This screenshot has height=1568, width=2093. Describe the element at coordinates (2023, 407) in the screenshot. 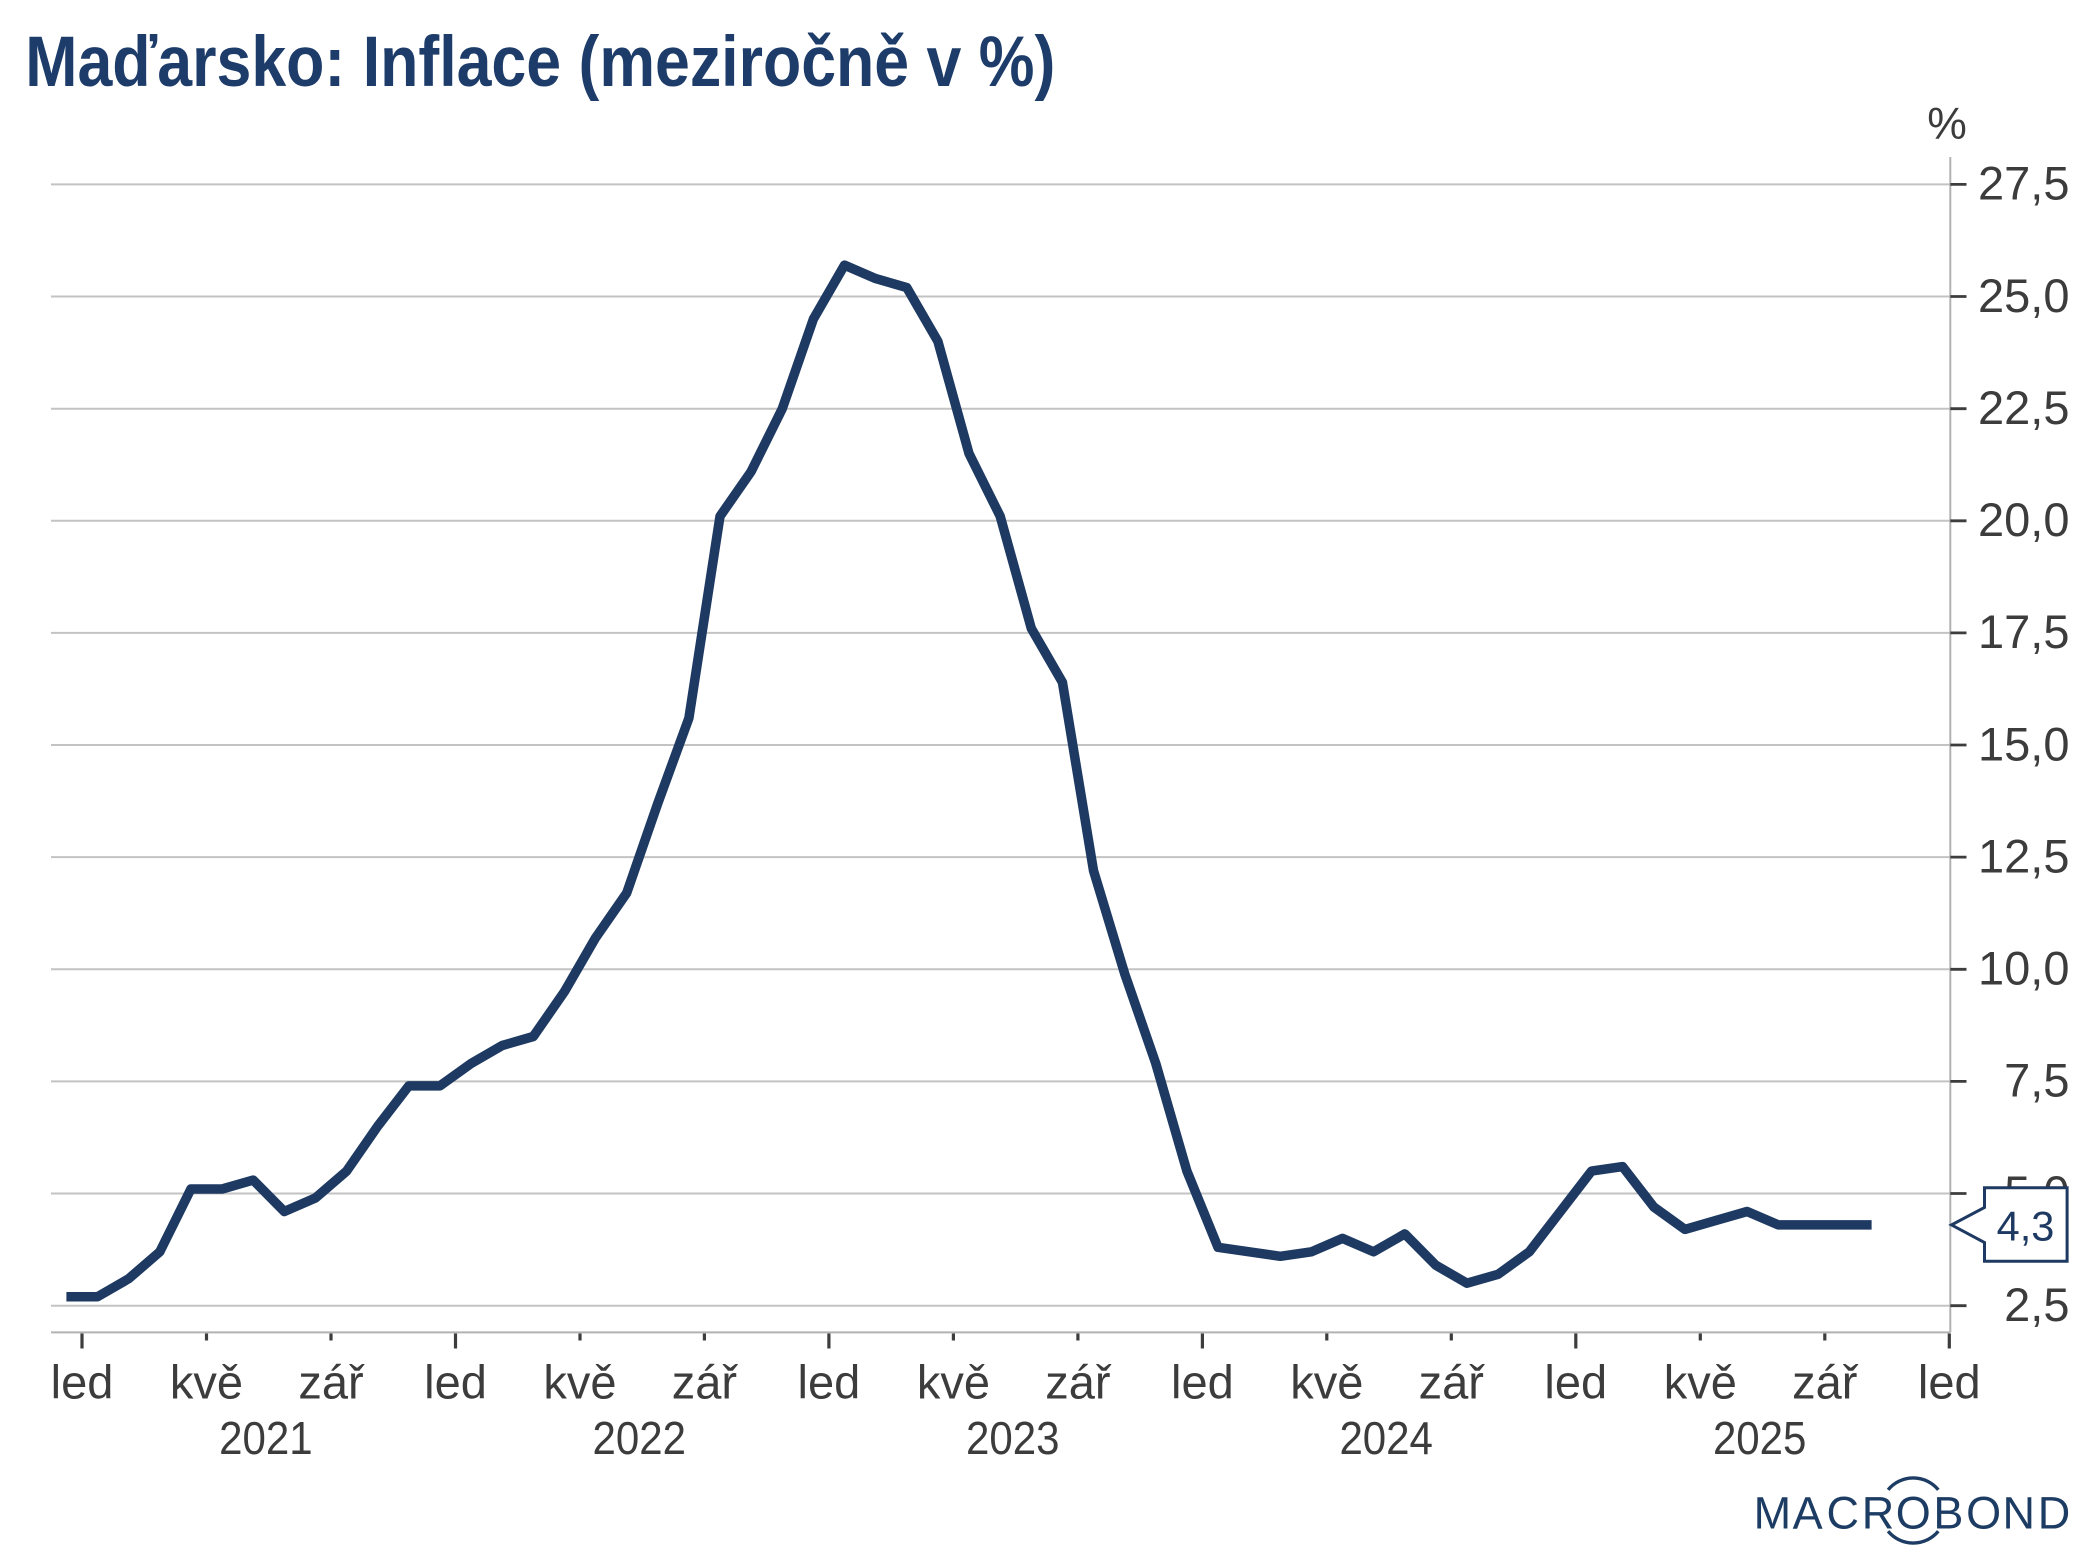

I see `svg-text: 22,5` at that location.